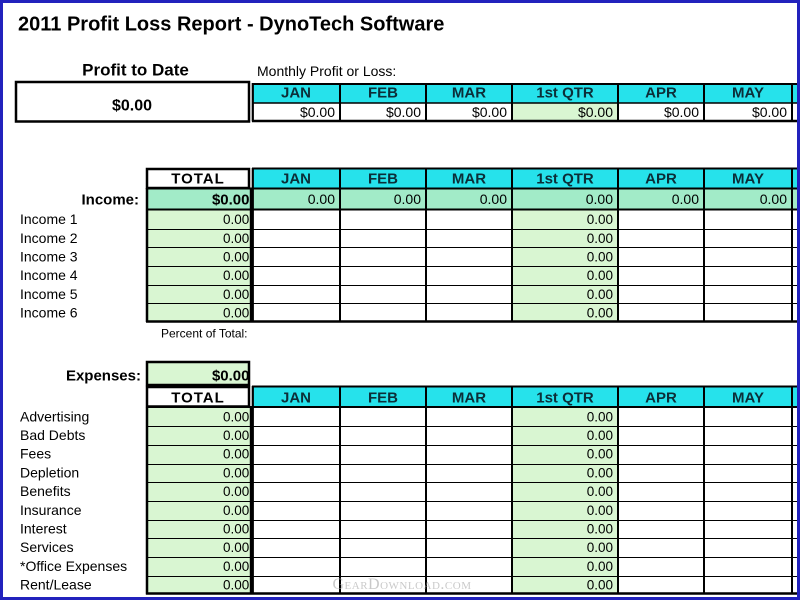  Describe the element at coordinates (45, 491) in the screenshot. I see `svg-text: Benefits` at that location.